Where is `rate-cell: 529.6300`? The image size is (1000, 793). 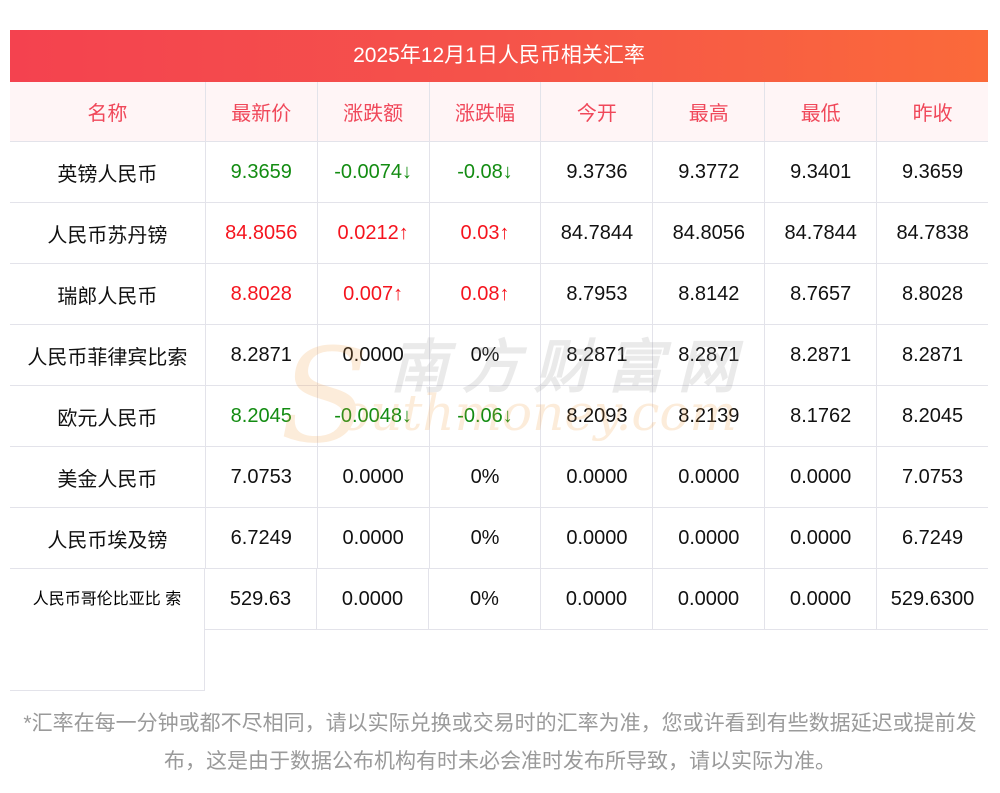
rate-cell: 529.6300 is located at coordinates (932, 598).